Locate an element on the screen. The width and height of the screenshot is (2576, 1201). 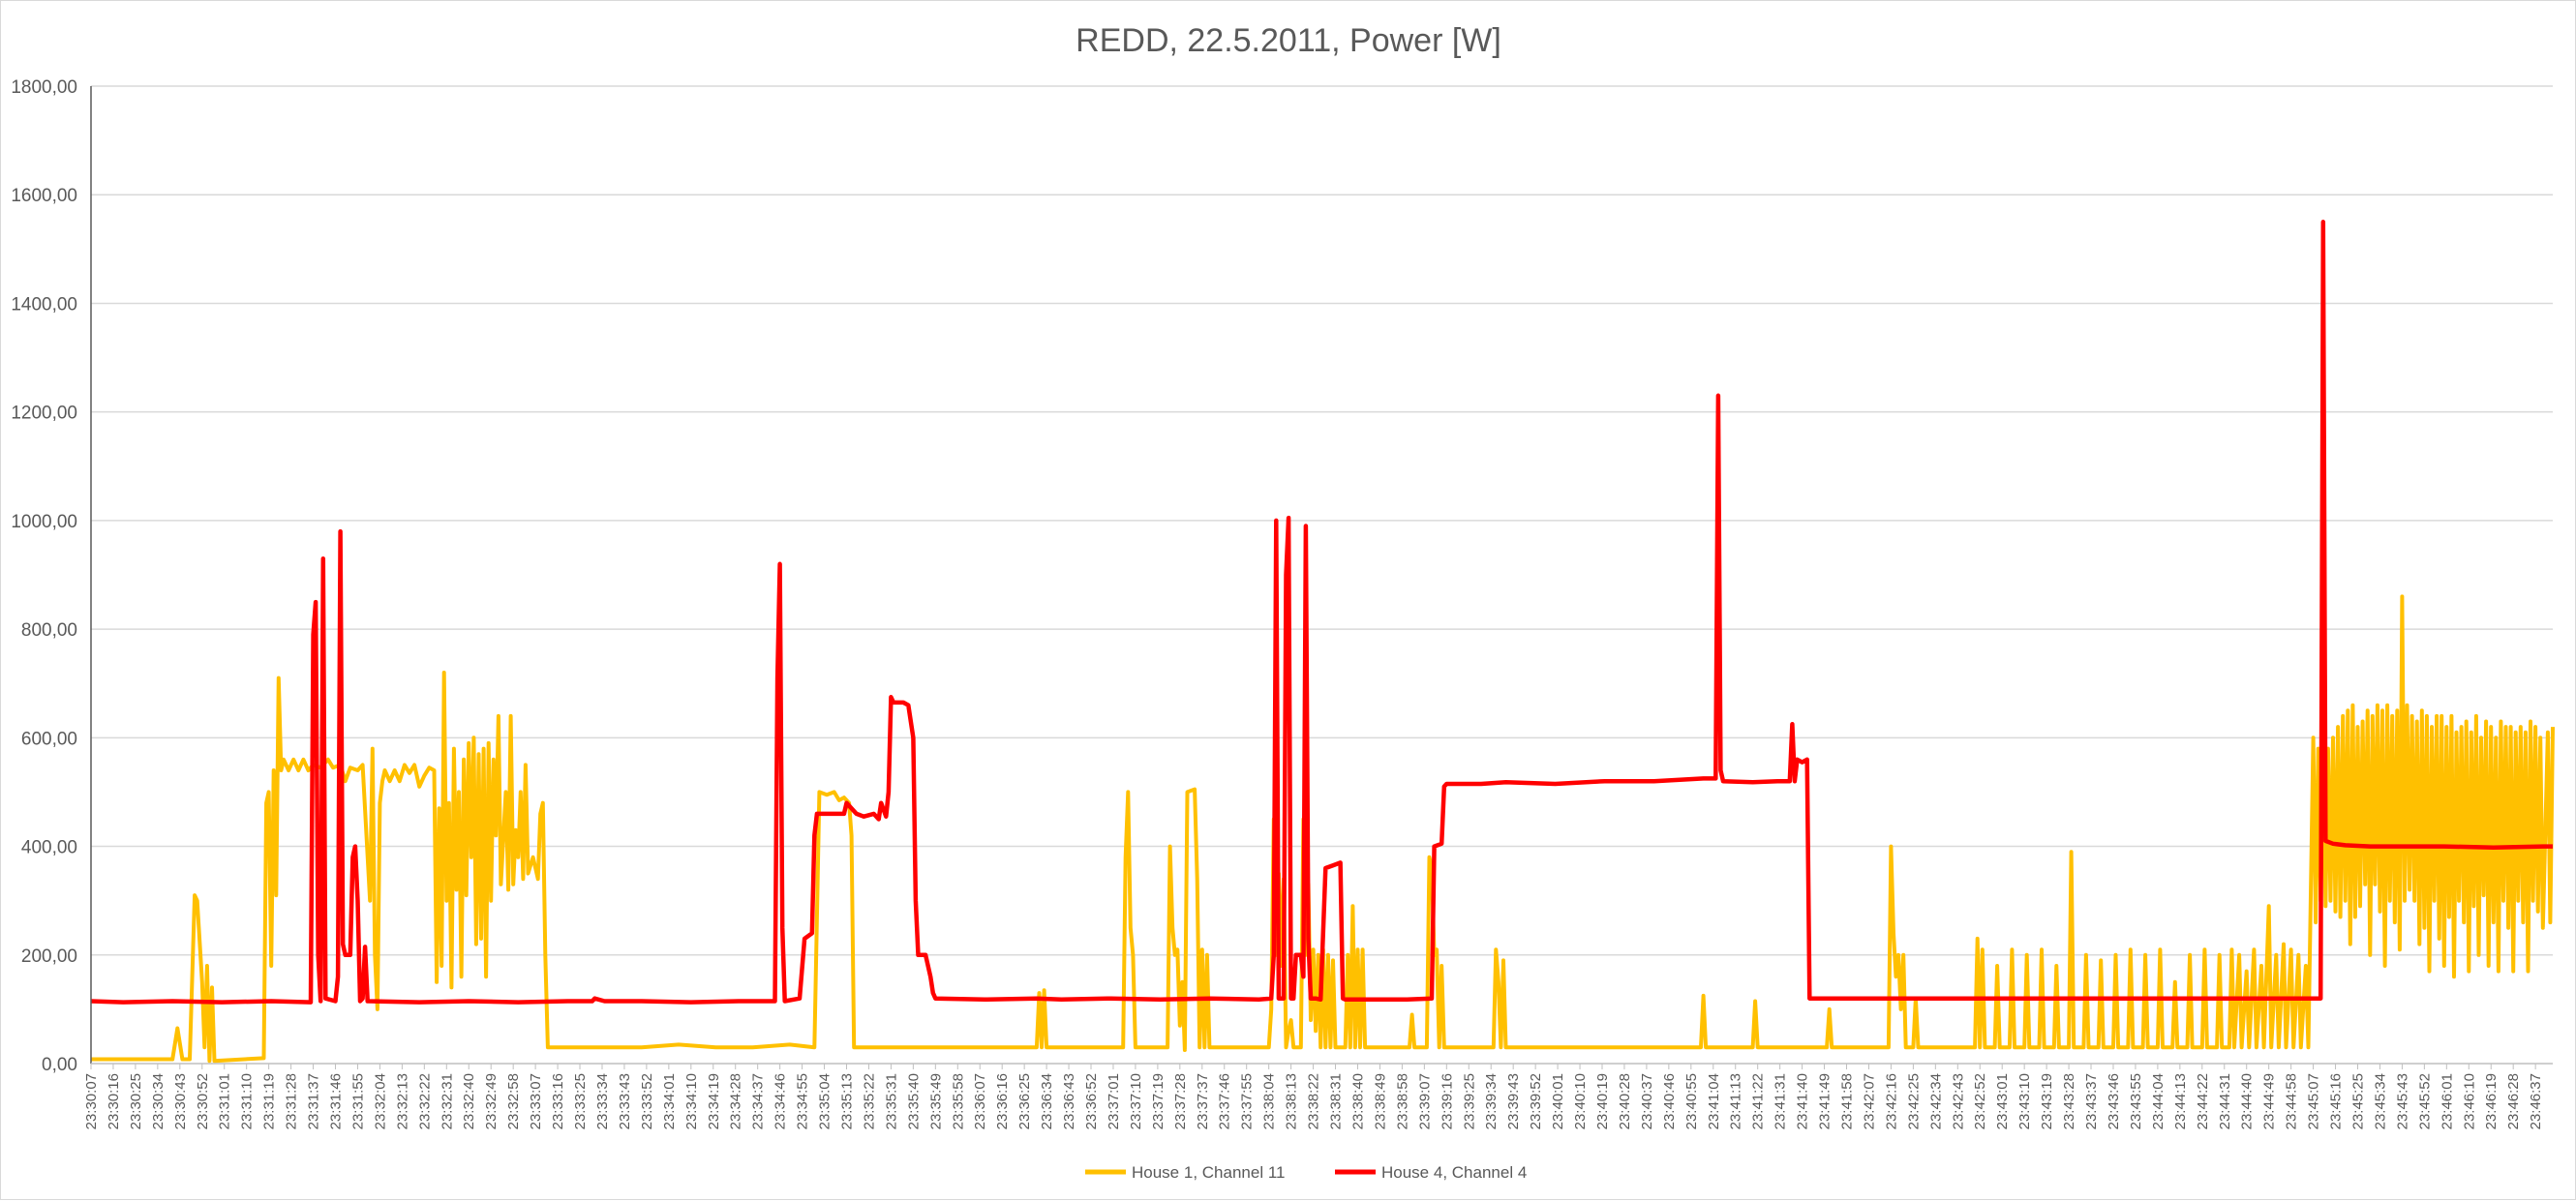
x-tick-label: 23:36:43 is located at coordinates (1069, 1101).